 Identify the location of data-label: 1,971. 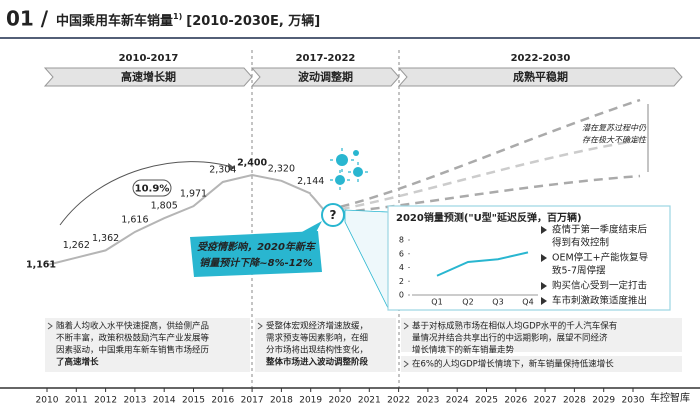
(193, 194).